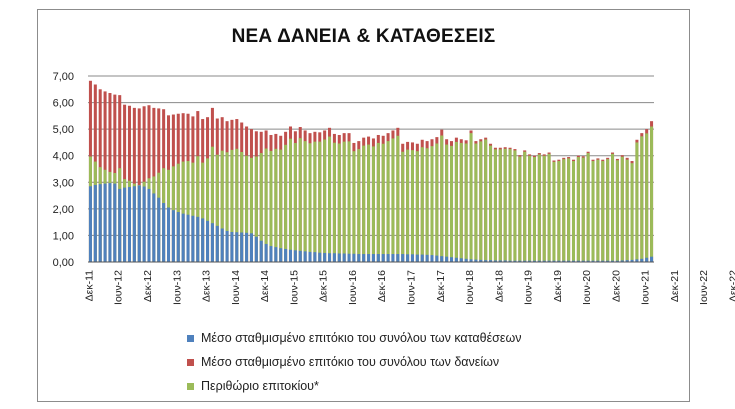 The width and height of the screenshot is (735, 409). What do you see at coordinates (354, 386) in the screenshot?
I see `legend-item-margin: Περιθώριο επιτοκίου*` at bounding box center [354, 386].